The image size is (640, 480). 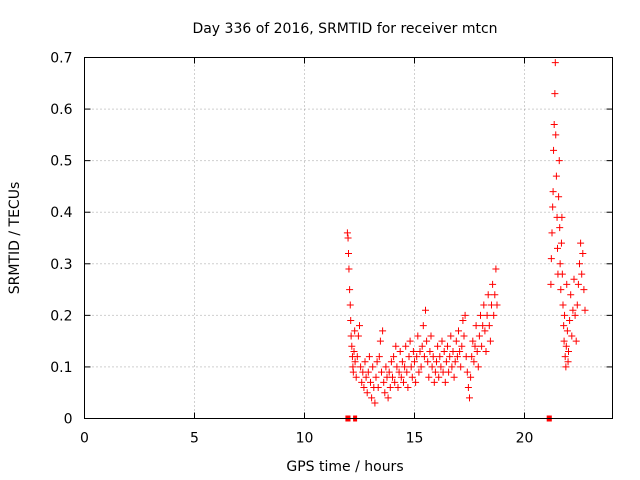 What do you see at coordinates (61, 213) in the screenshot?
I see `y-tick-label: 0.4` at bounding box center [61, 213].